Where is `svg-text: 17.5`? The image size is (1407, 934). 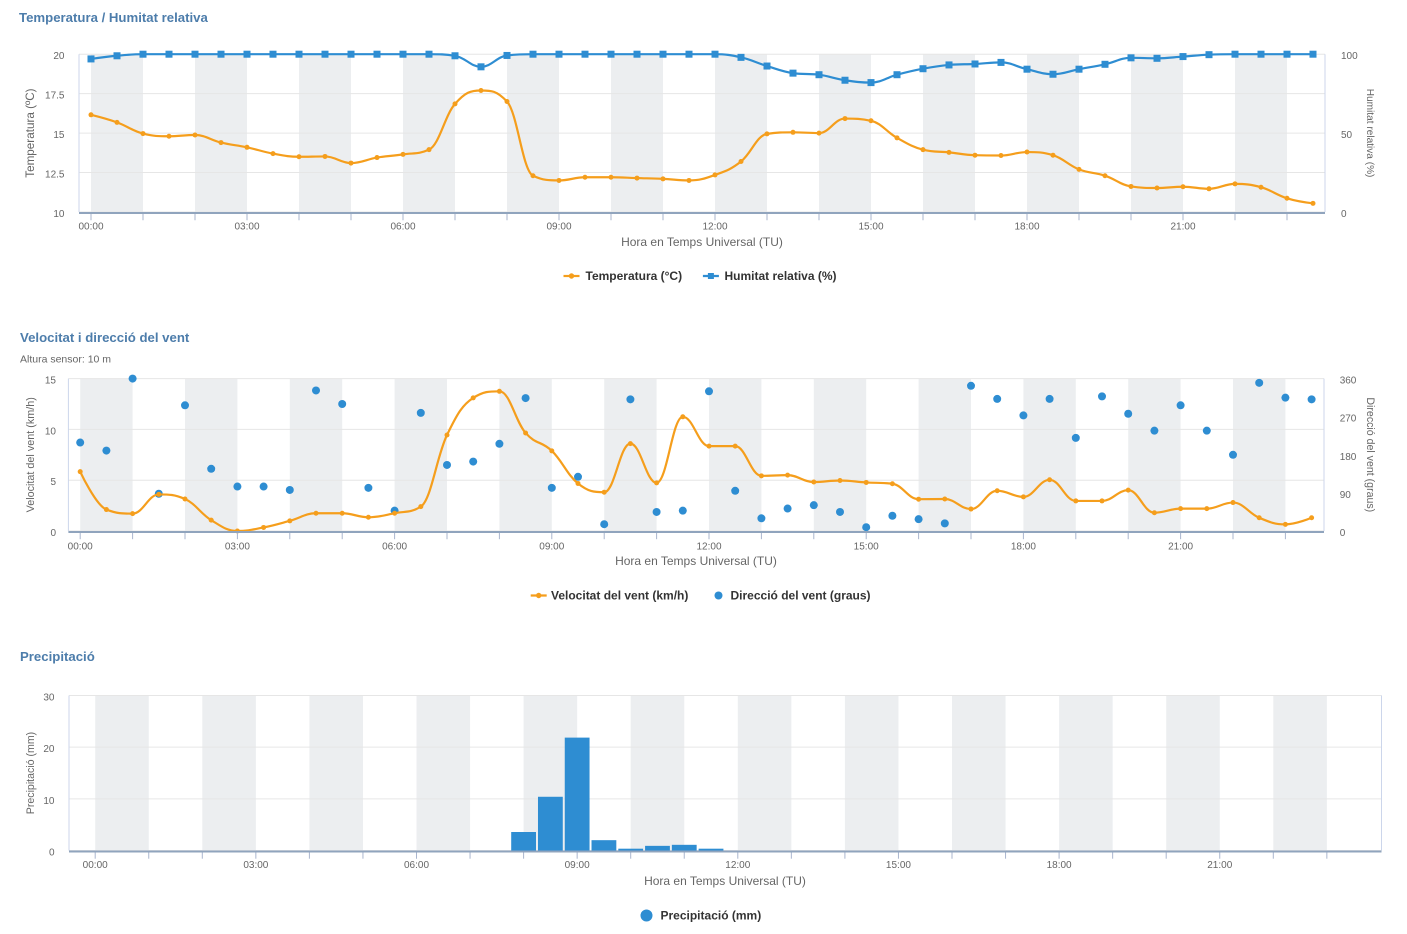 svg-text: 17.5 is located at coordinates (55, 96).